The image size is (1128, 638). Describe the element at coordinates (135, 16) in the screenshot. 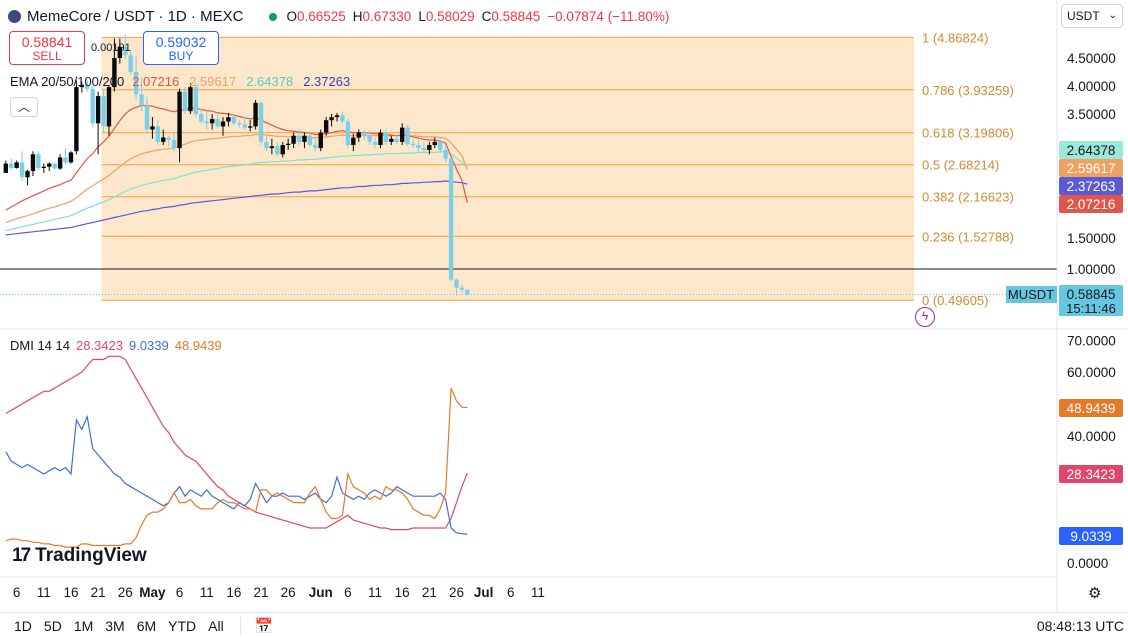

I see `symbol-title: MemeCore / USDT · 1D · MEXC` at that location.